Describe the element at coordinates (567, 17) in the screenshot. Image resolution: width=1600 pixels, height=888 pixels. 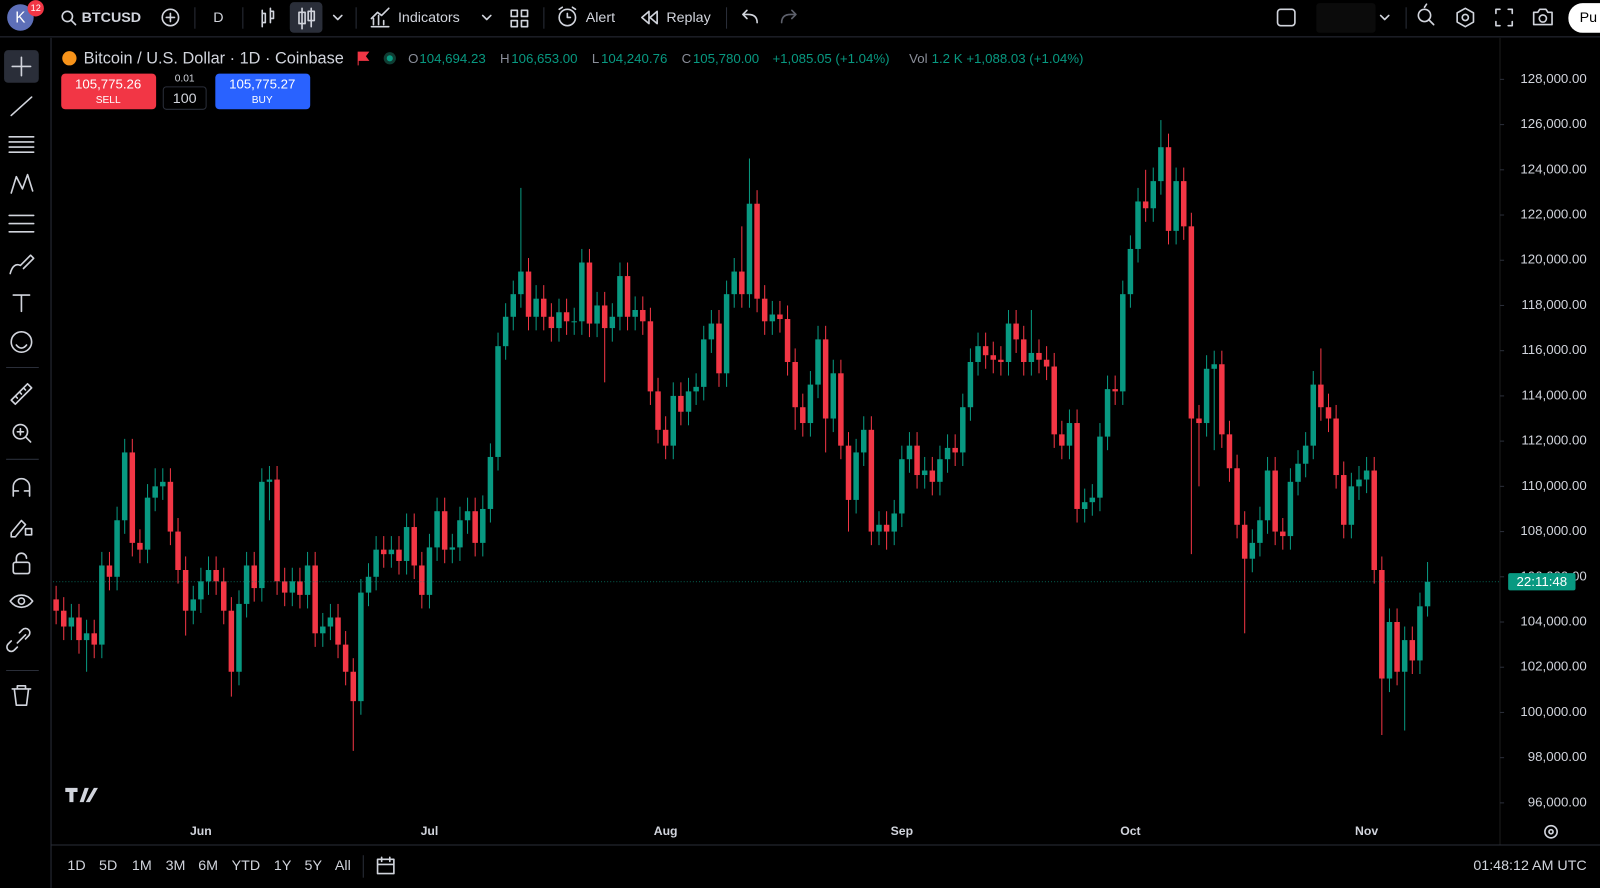
I see `alert-icon` at that location.